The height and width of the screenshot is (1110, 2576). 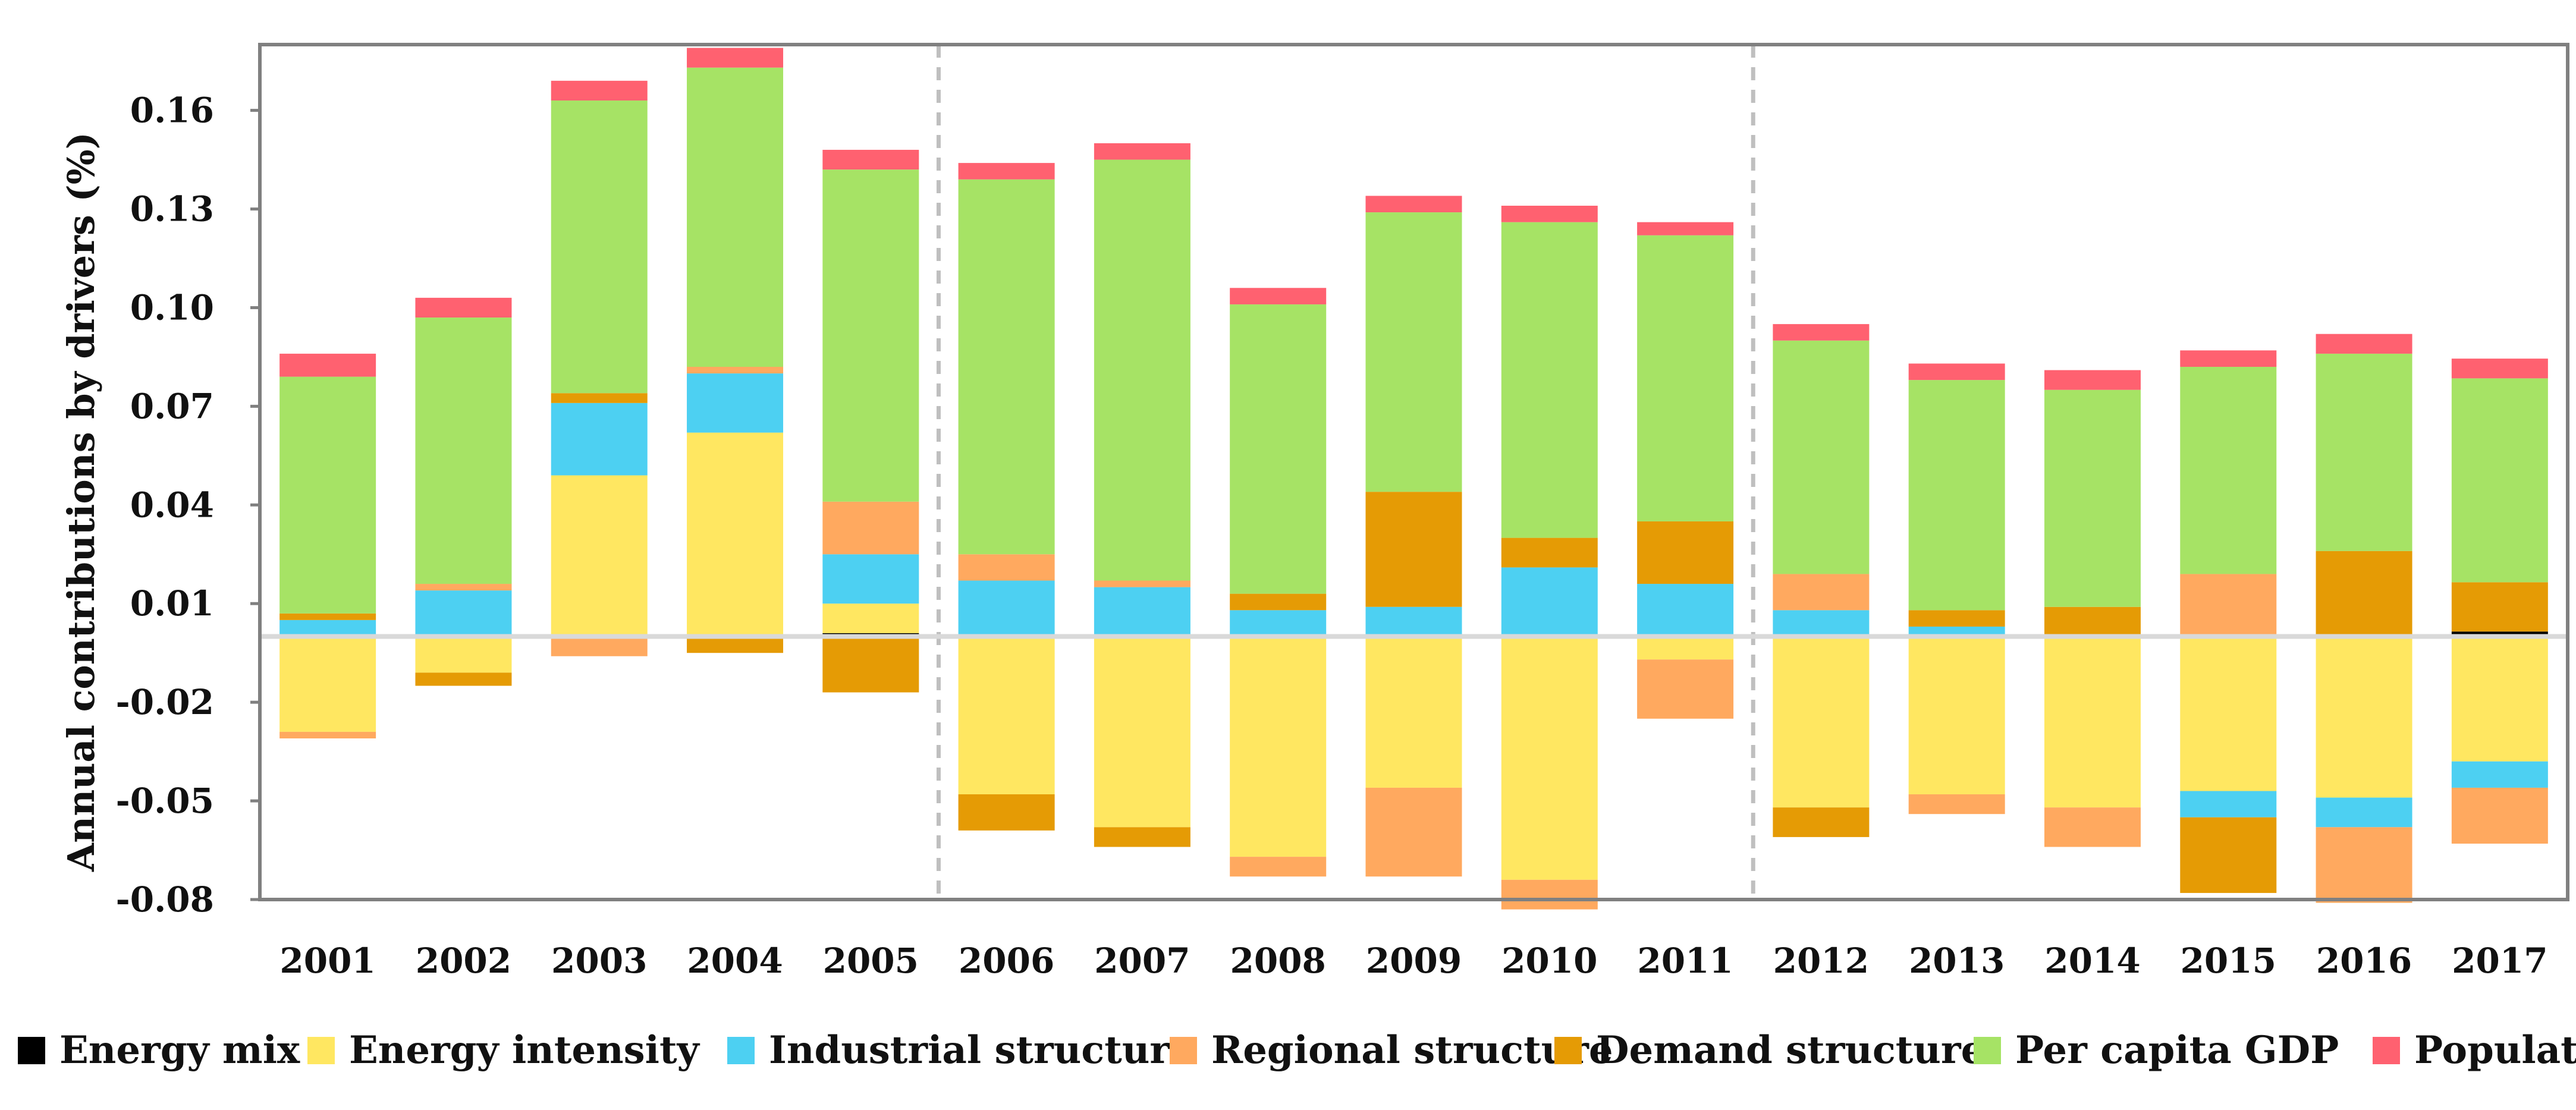 I want to click on bar-industrial-structure-2009, so click(x=1413, y=621).